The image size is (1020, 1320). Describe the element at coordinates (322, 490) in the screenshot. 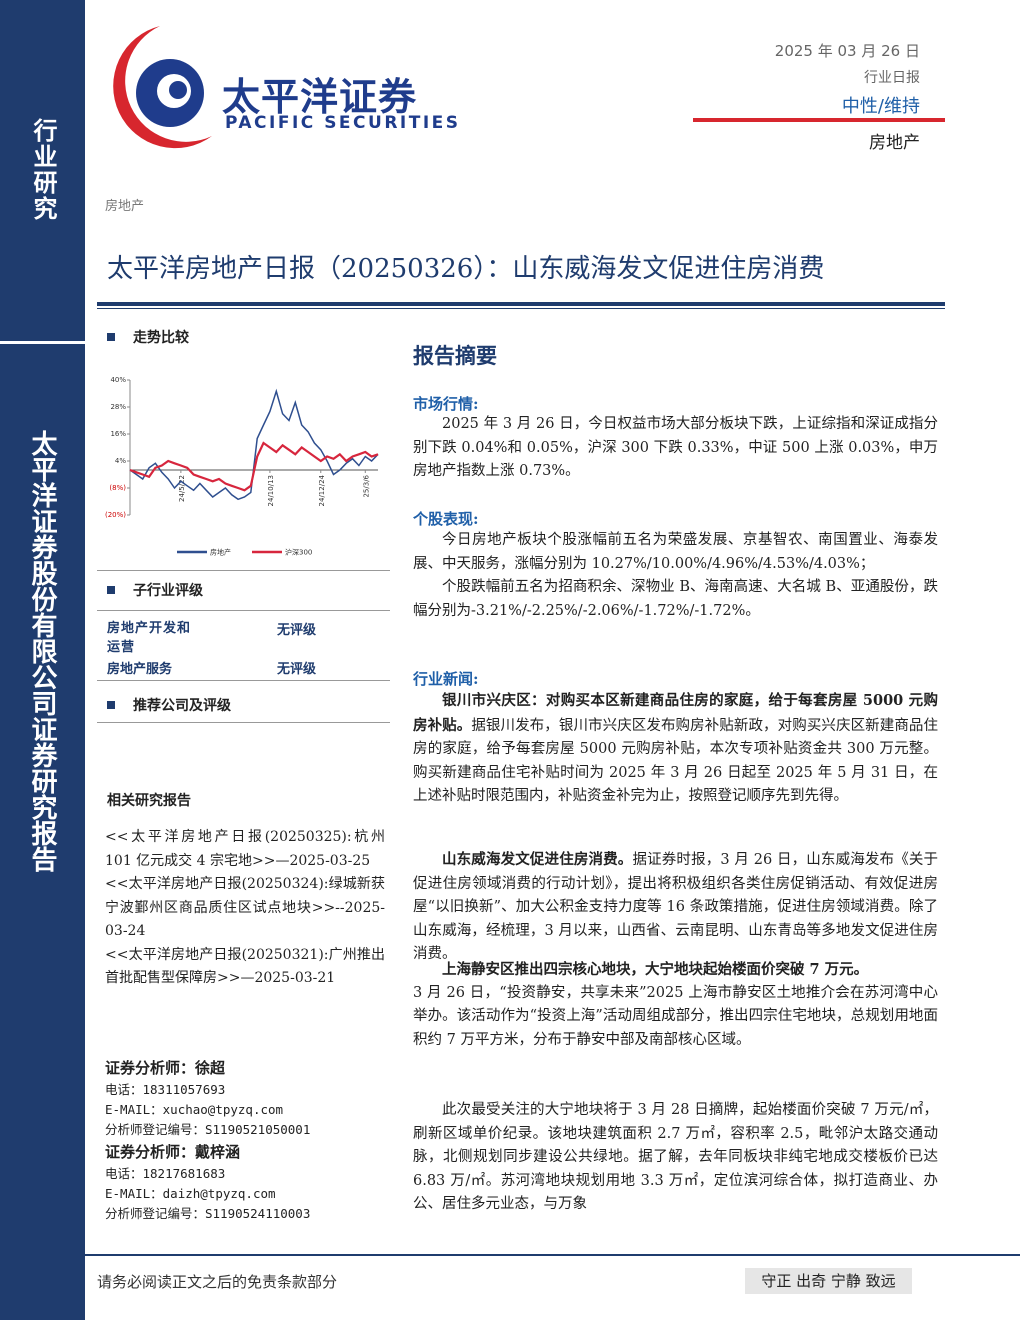

I see `x-tick-label: 24/12/24` at that location.